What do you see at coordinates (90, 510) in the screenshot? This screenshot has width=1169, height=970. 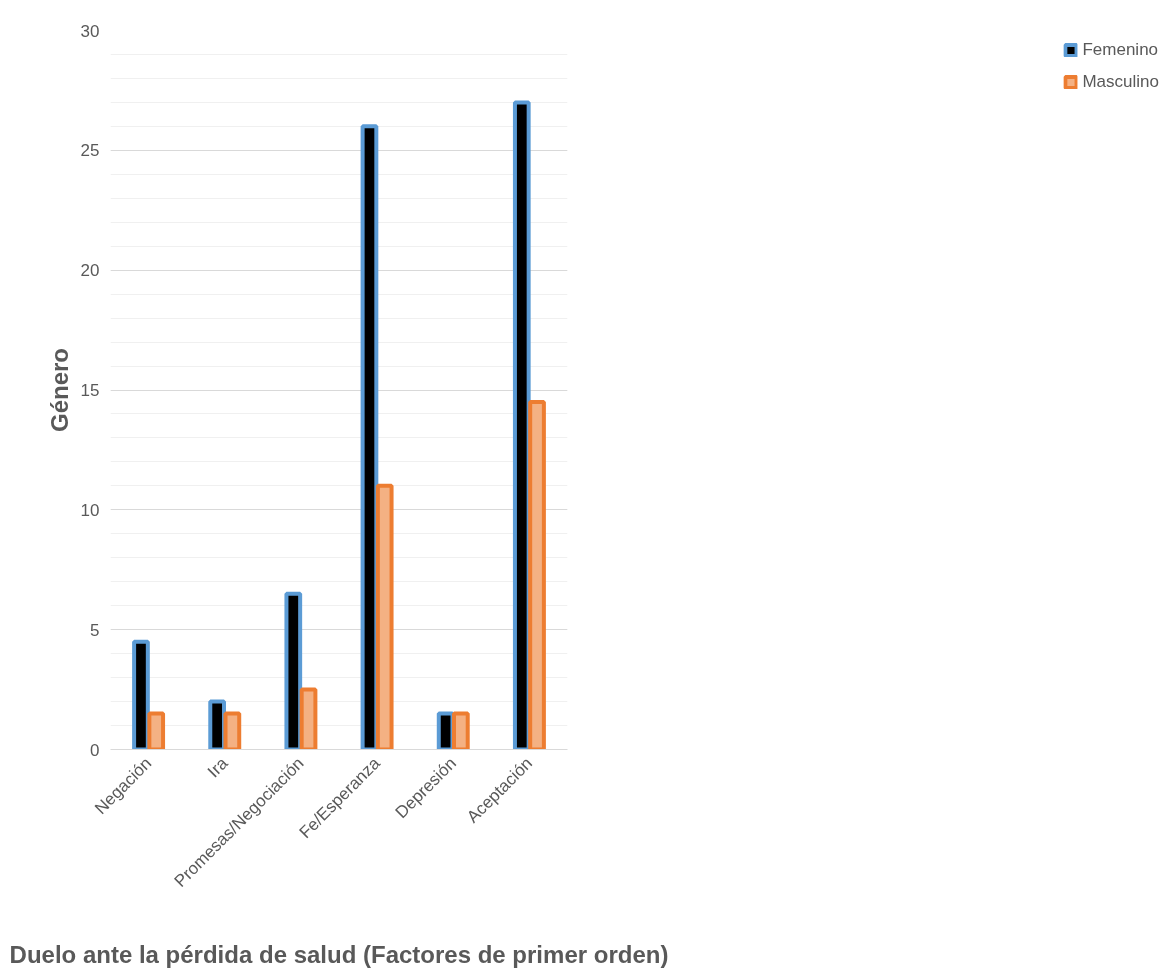 I see `y-tick-label: 10` at bounding box center [90, 510].